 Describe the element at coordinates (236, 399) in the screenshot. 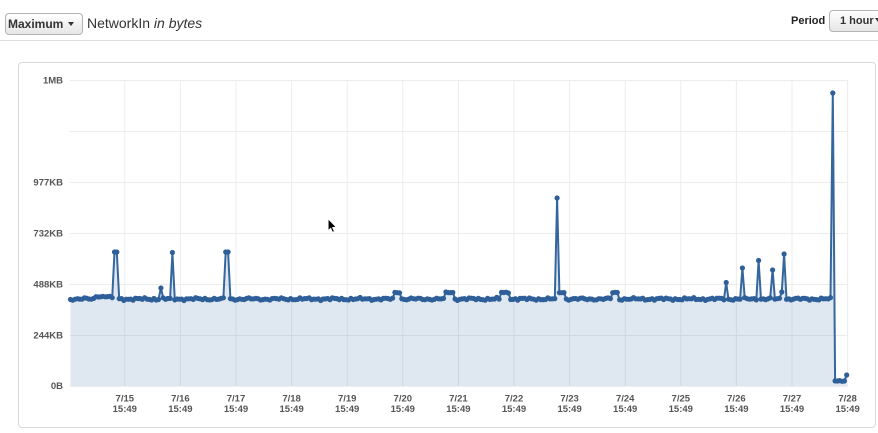

I see `svg-text: 7/17` at that location.